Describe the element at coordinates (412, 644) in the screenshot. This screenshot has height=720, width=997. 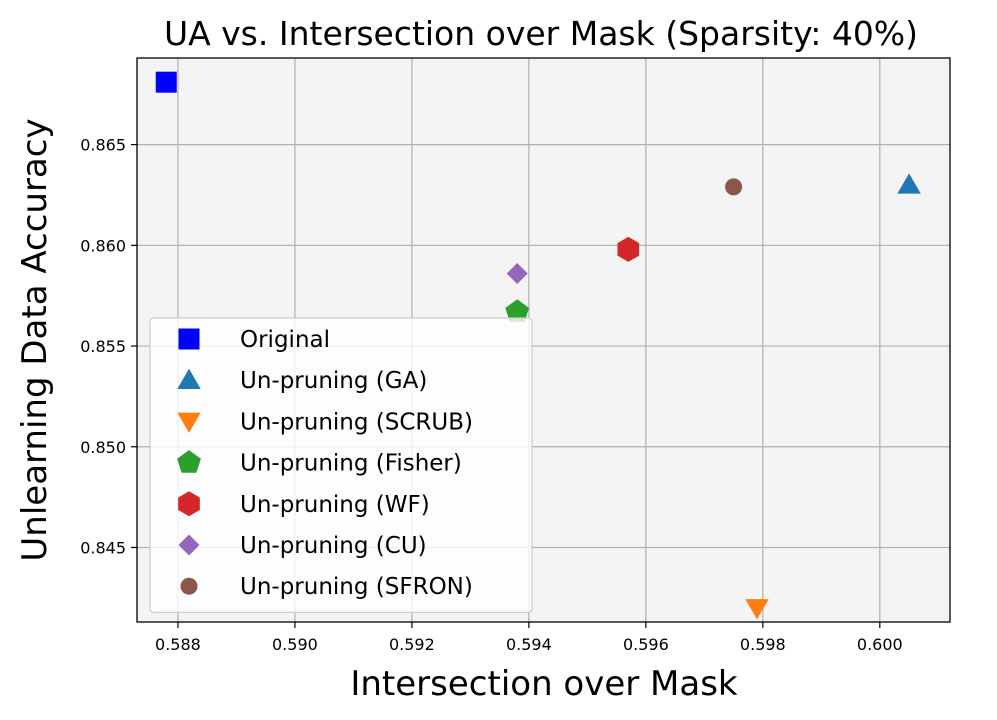
I see `x-tick-label: 0.592` at that location.